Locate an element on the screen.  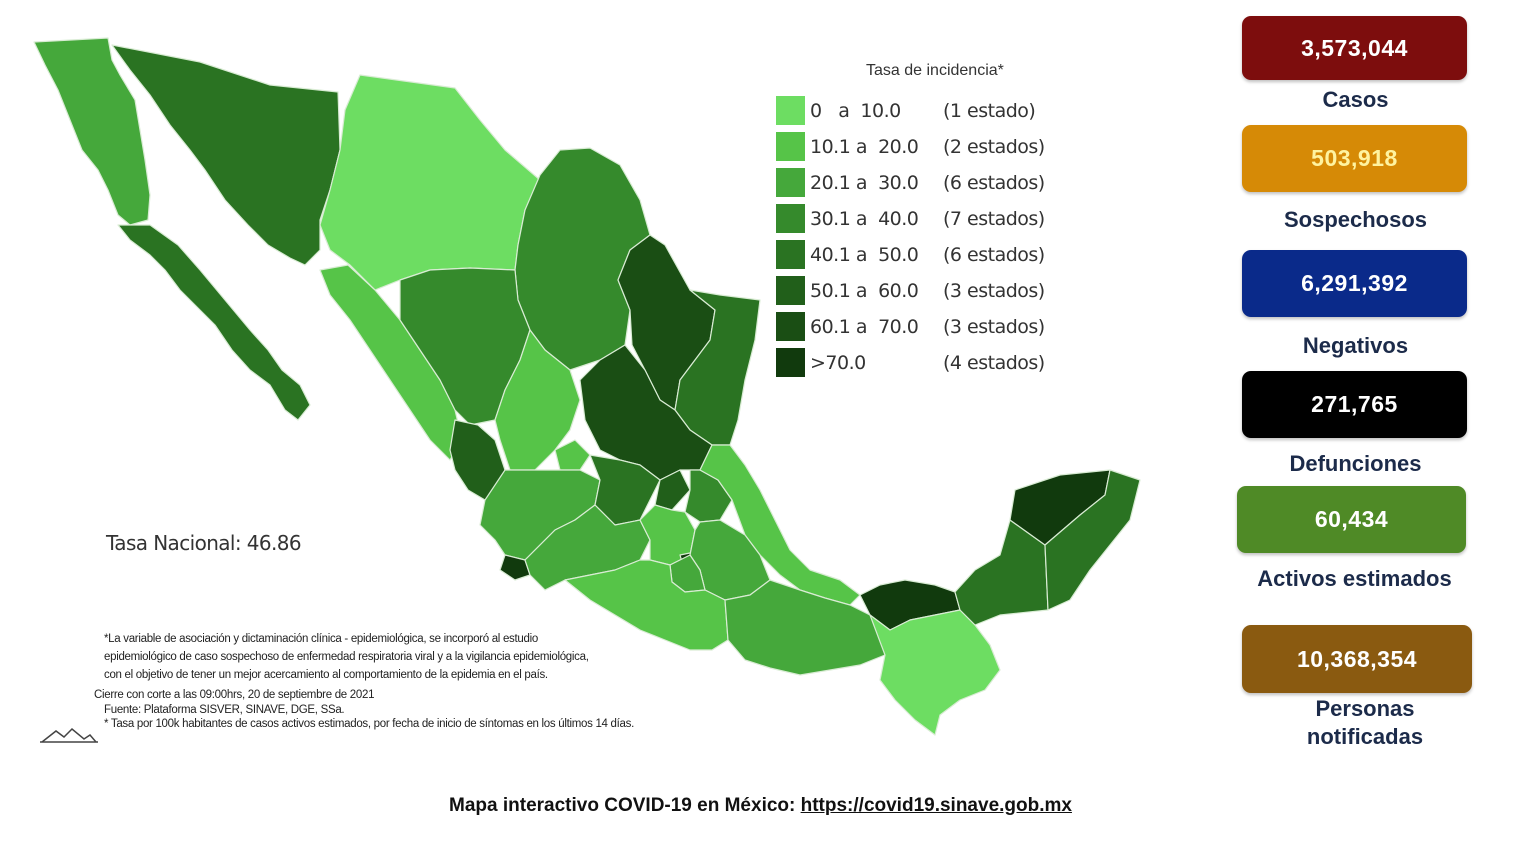
stat-label: Personas notificadas is located at coordinates (1365, 722).